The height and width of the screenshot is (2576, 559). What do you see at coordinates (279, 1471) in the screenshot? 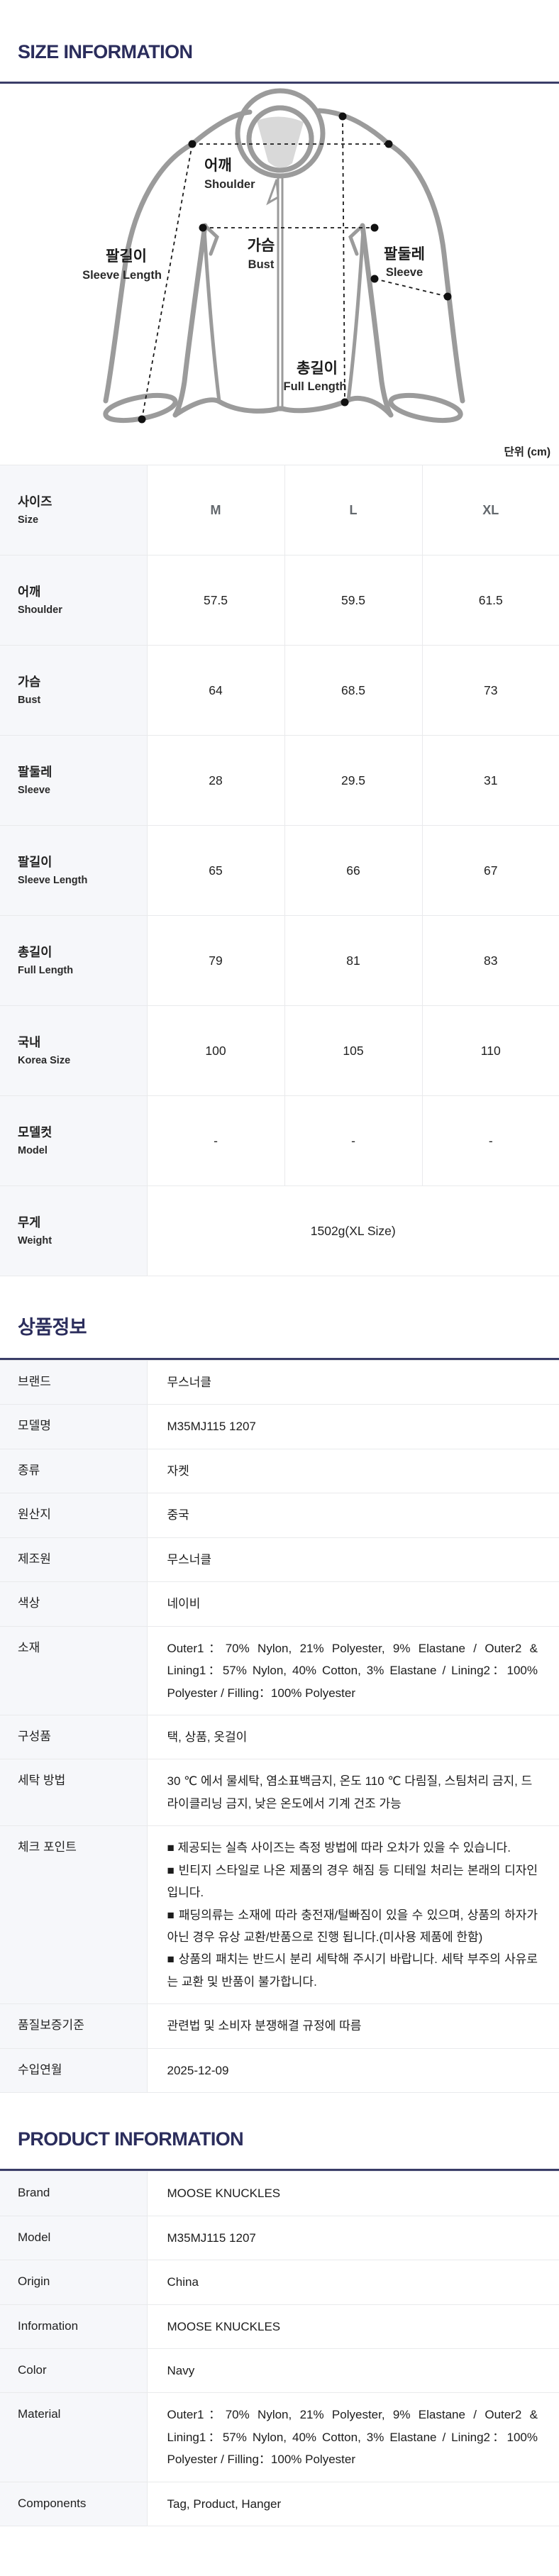
I see `table-row-type-kr: 종류 자켓` at bounding box center [279, 1471].